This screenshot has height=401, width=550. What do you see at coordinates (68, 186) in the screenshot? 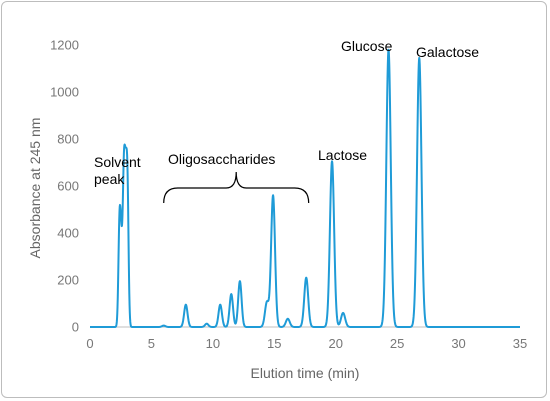
I see `y-tick-label: 600` at bounding box center [68, 186].